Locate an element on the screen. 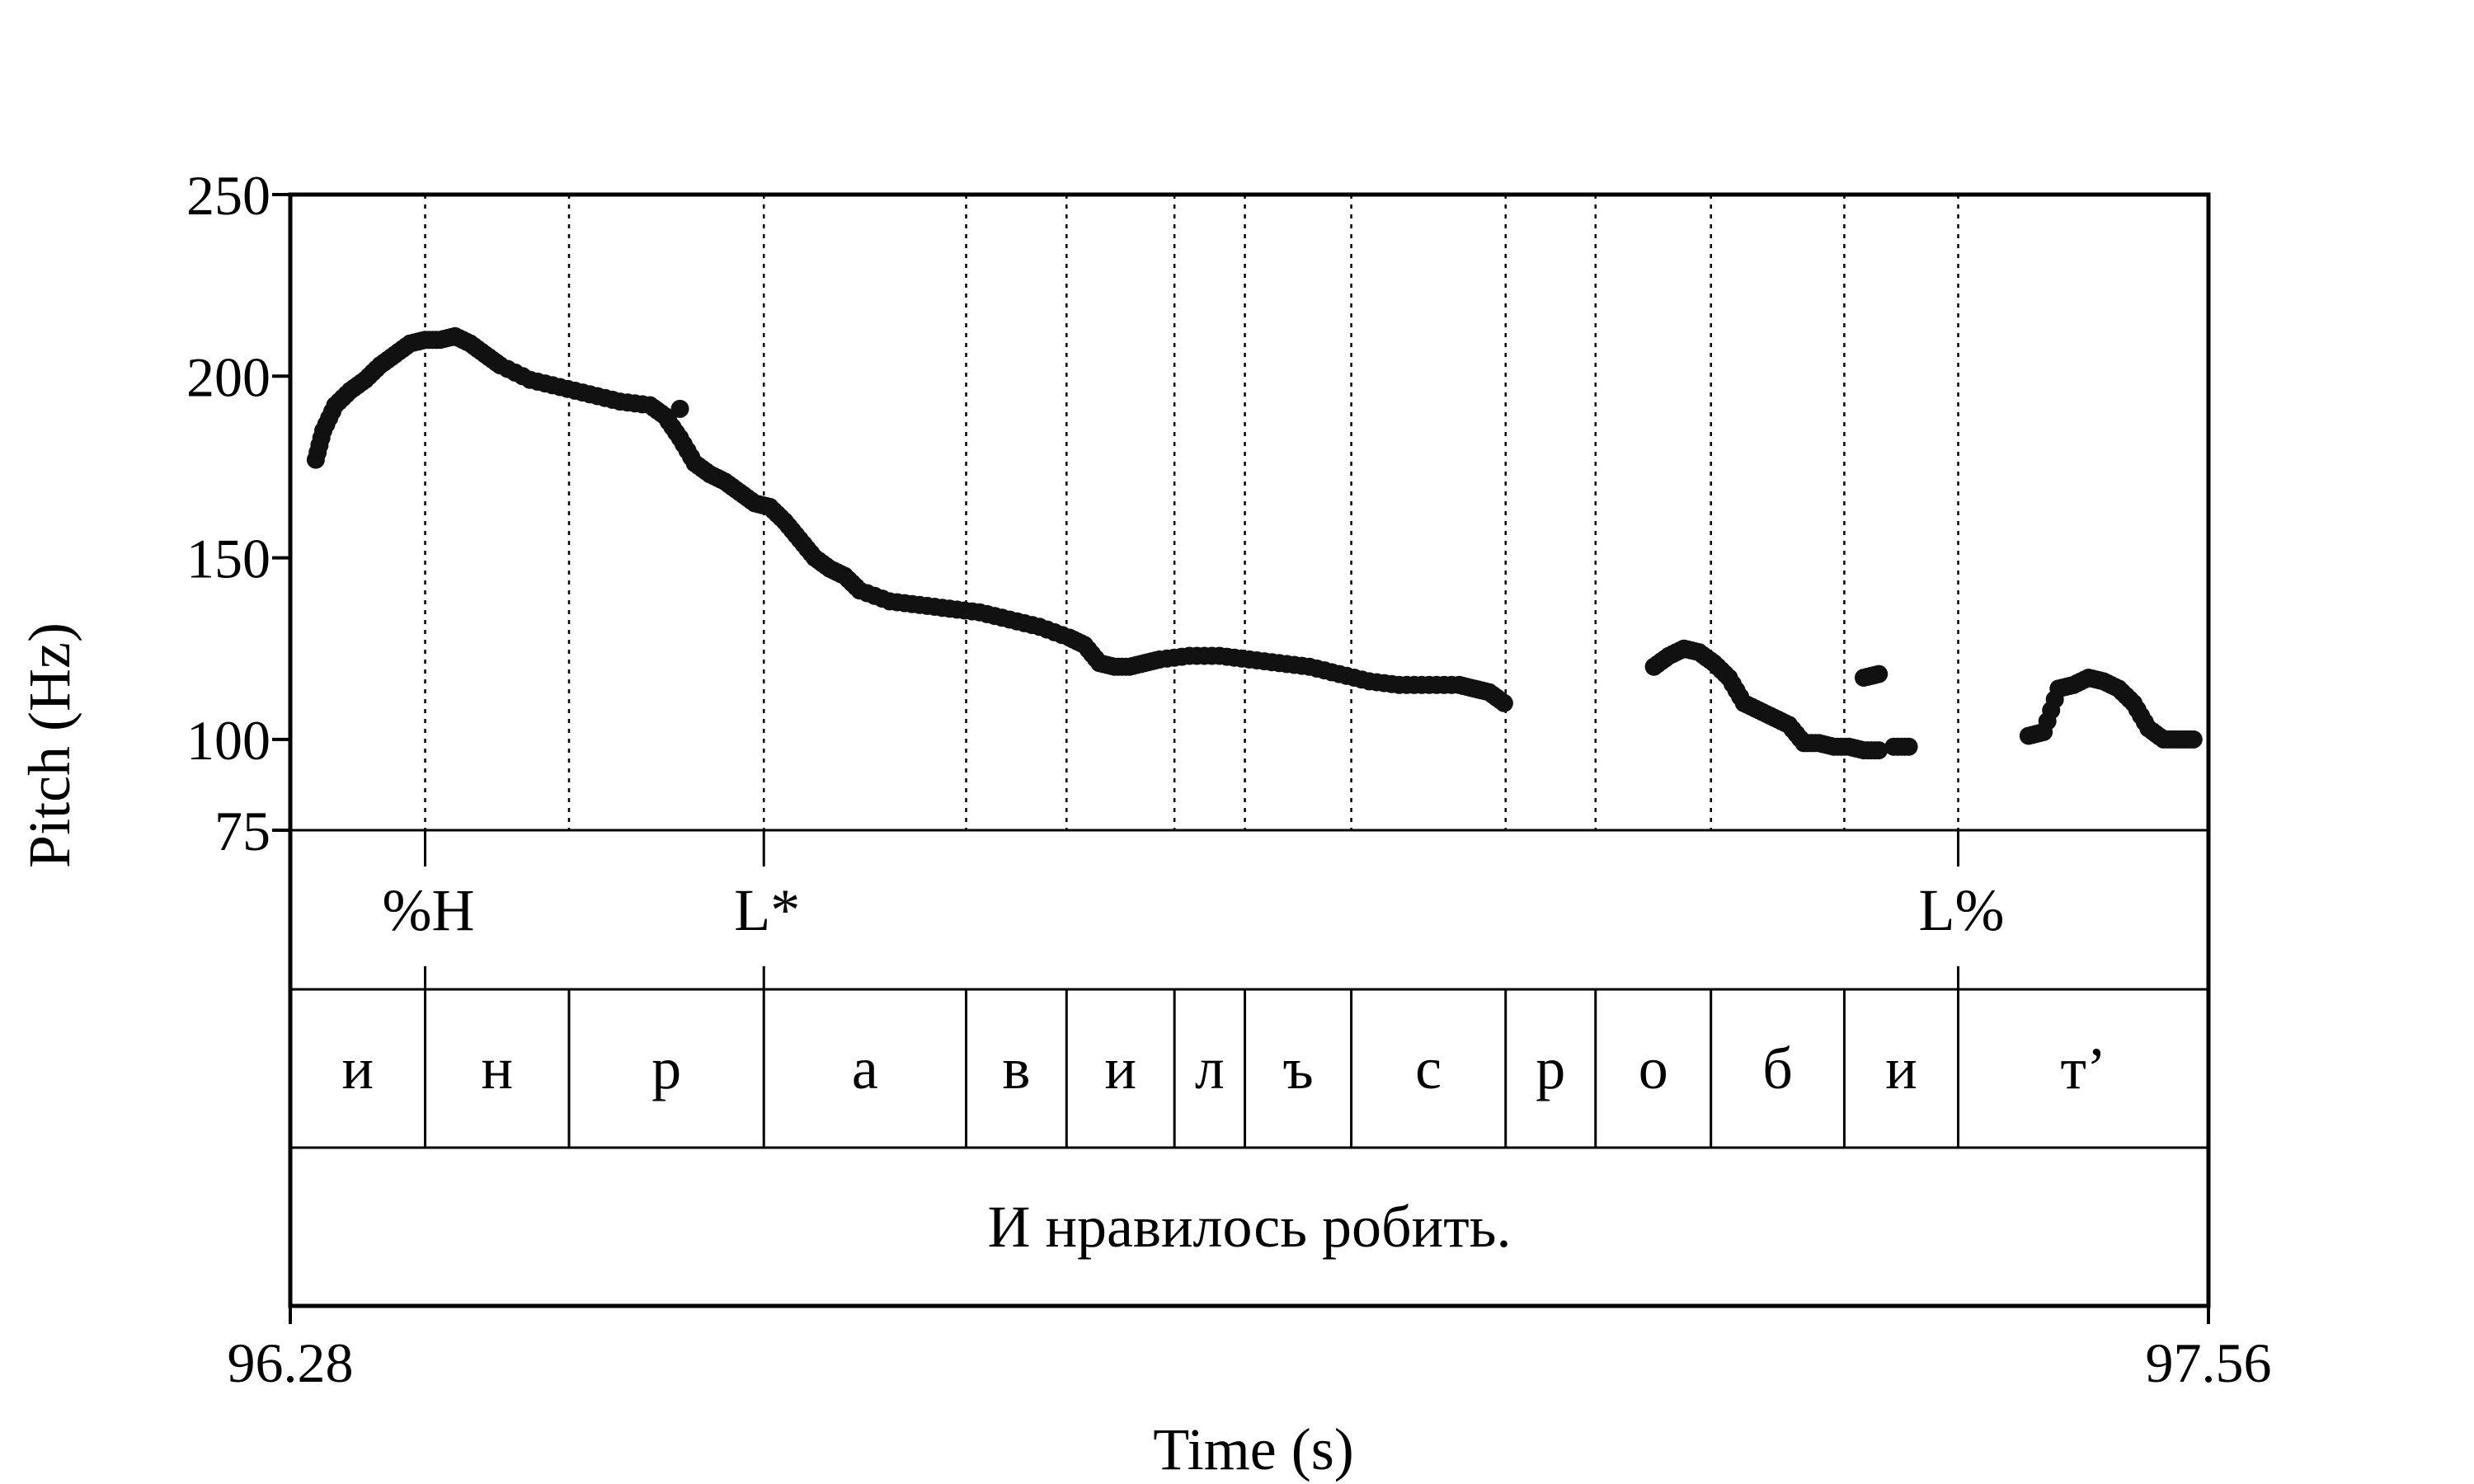 Image resolution: width=2474 pixels, height=1484 pixels. segment-tier: и н р а в и л ъ с р о б и т’ is located at coordinates (1224, 1068).